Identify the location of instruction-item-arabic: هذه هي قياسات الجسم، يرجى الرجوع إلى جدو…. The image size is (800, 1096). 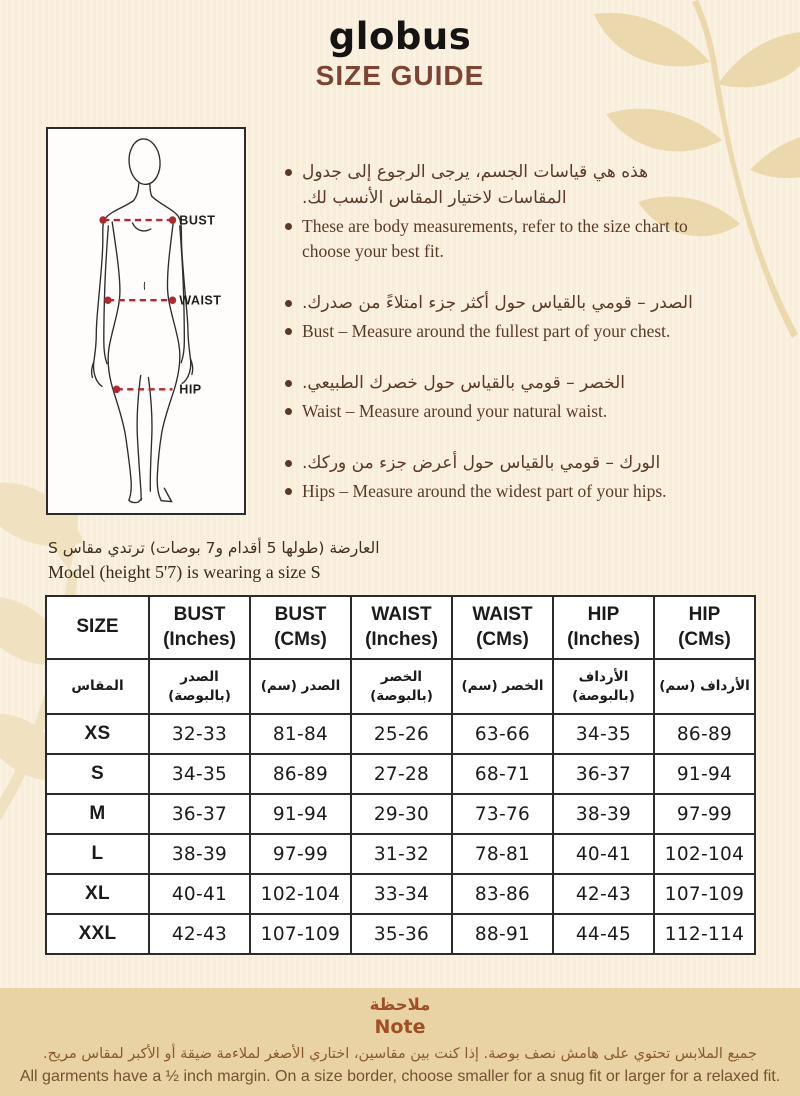
(501, 185).